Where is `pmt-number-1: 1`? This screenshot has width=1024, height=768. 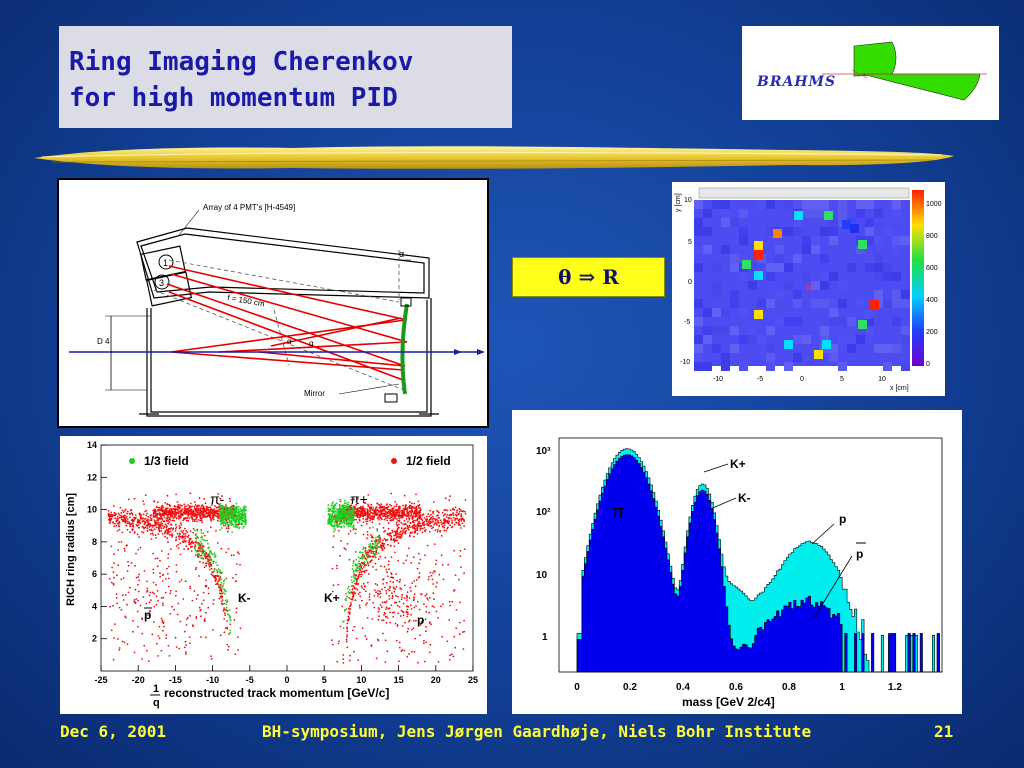
pmt-number-1: 1 is located at coordinates (165, 263).